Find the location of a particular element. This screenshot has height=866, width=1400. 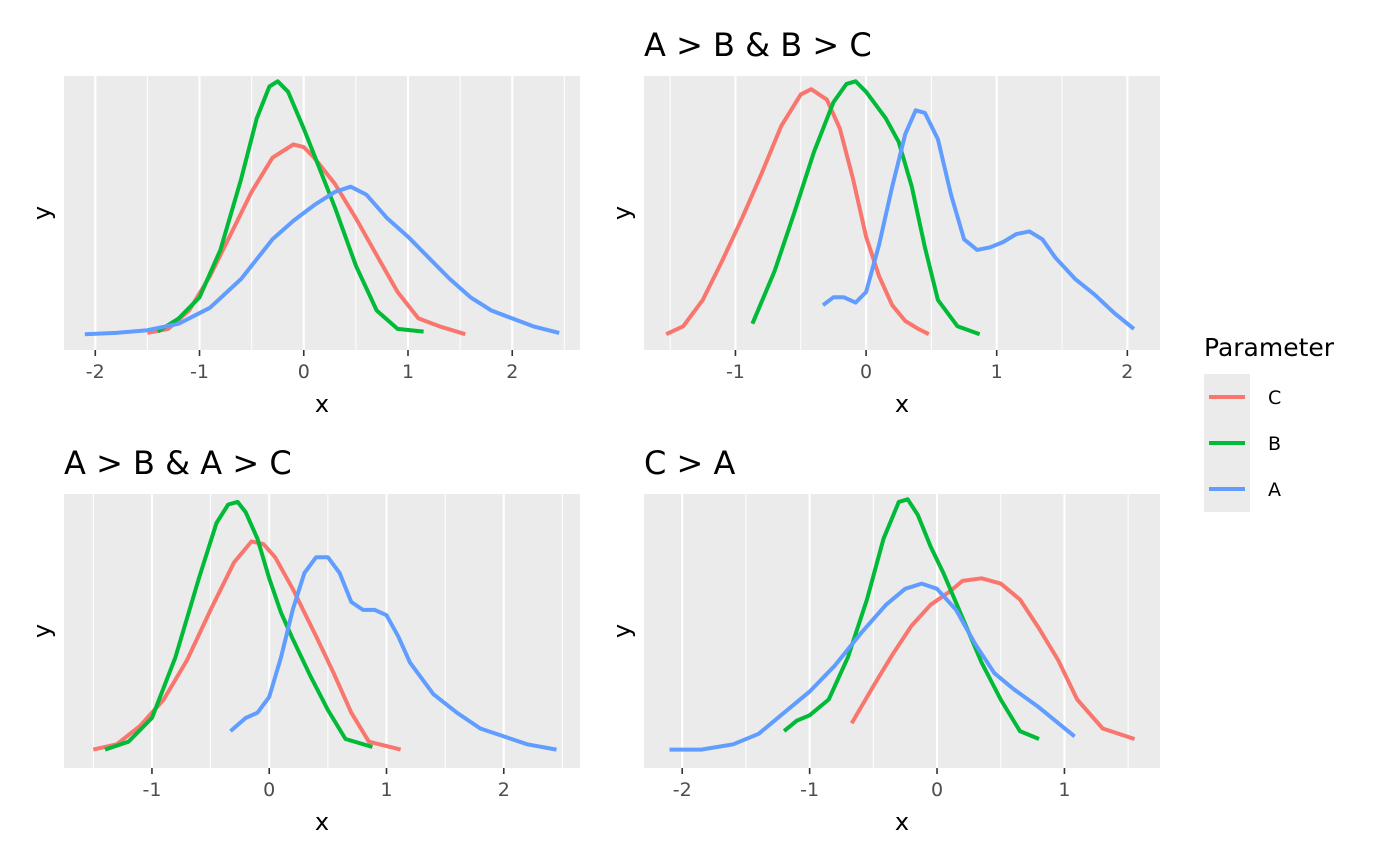

panel-title: A > B & A > C is located at coordinates (178, 463).